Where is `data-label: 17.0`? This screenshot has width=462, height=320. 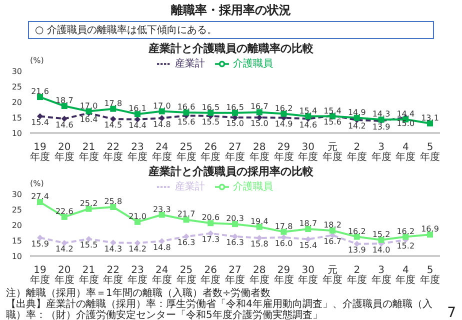
data-label: 17.0 is located at coordinates (89, 105).